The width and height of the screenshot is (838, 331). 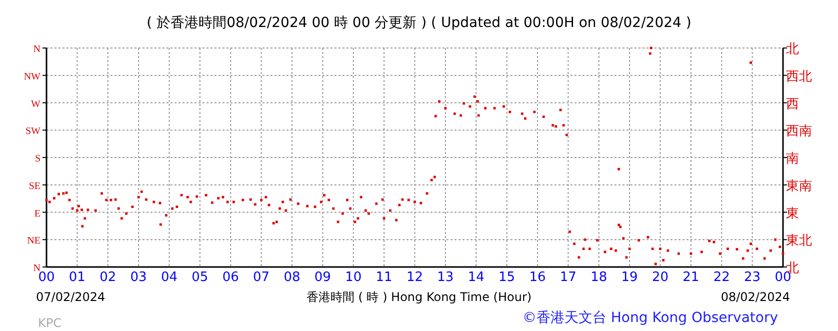 I want to click on category-label: SE, so click(x=34, y=186).